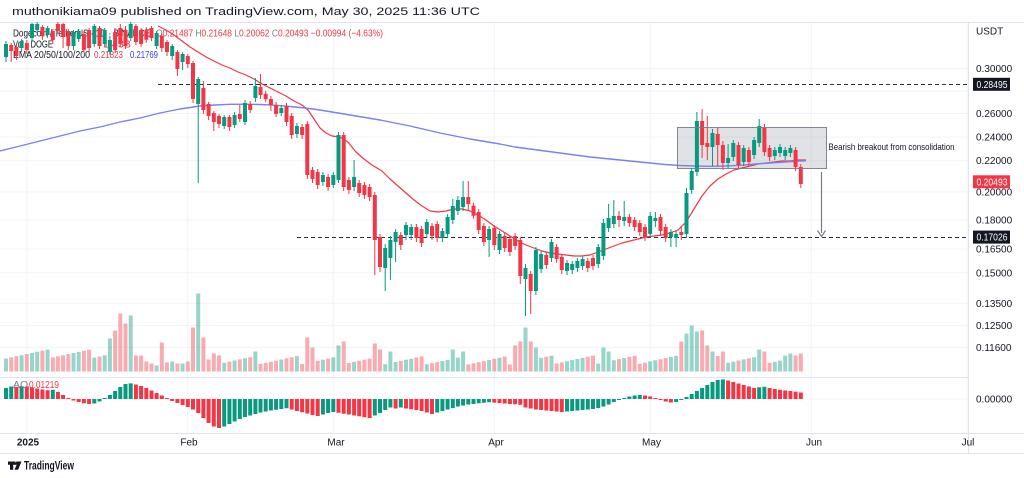  I want to click on svg-text: 0.17026, so click(992, 238).